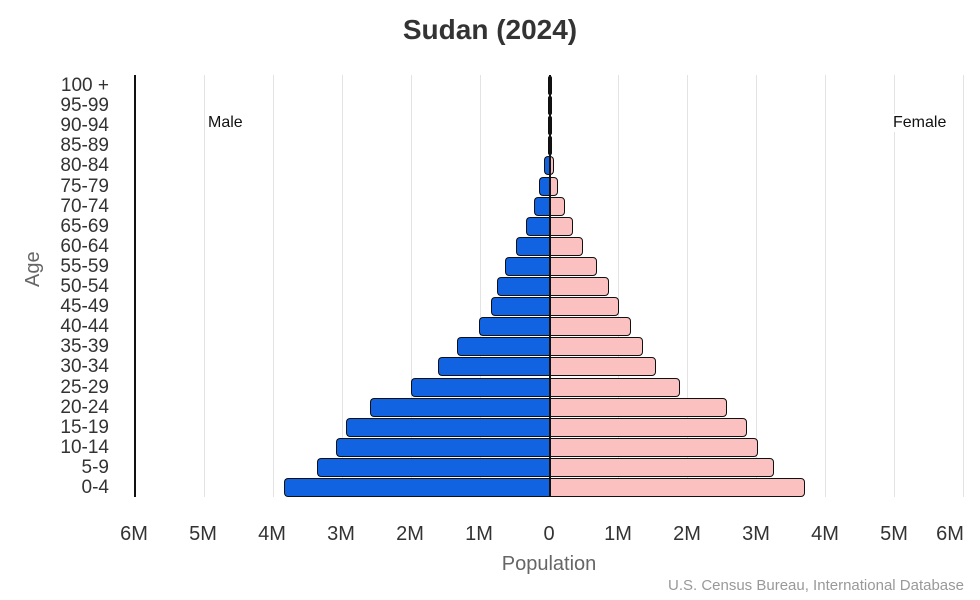 This screenshot has height=600, width=980. I want to click on zero-axis-line, so click(550, 286).